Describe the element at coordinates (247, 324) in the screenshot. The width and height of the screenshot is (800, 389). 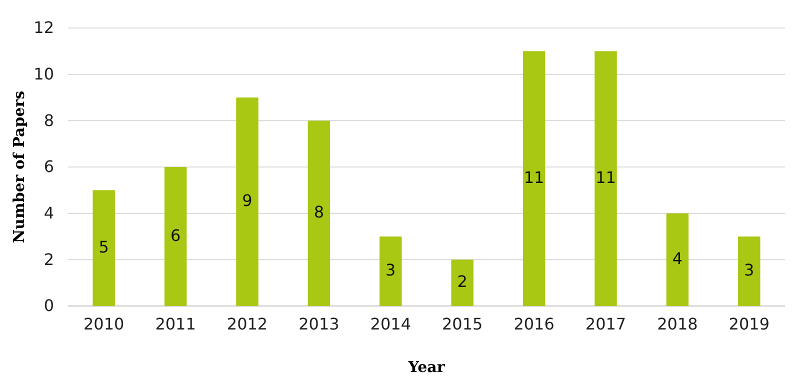
I see `x-tick-label: 2012` at that location.